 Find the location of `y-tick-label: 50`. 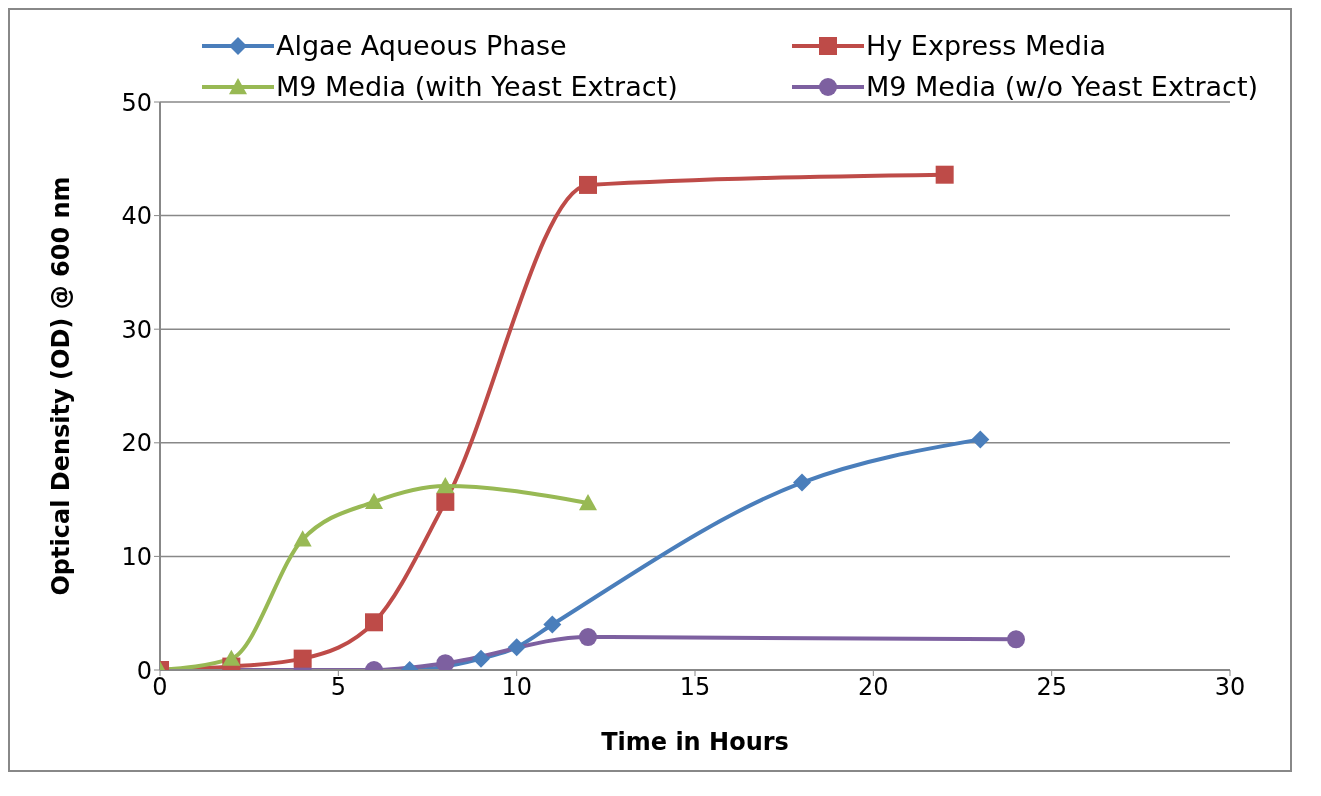

y-tick-label: 50 is located at coordinates (136, 102).